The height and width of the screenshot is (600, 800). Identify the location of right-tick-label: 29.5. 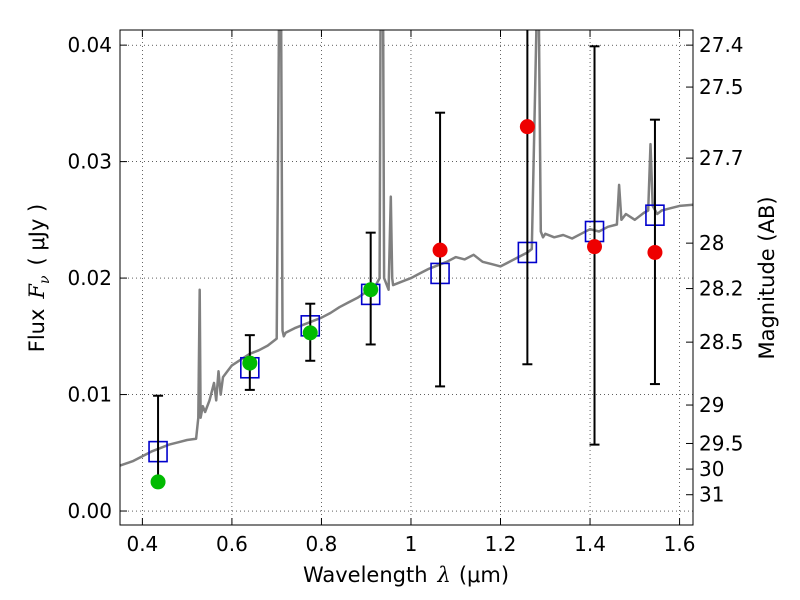
(721, 443).